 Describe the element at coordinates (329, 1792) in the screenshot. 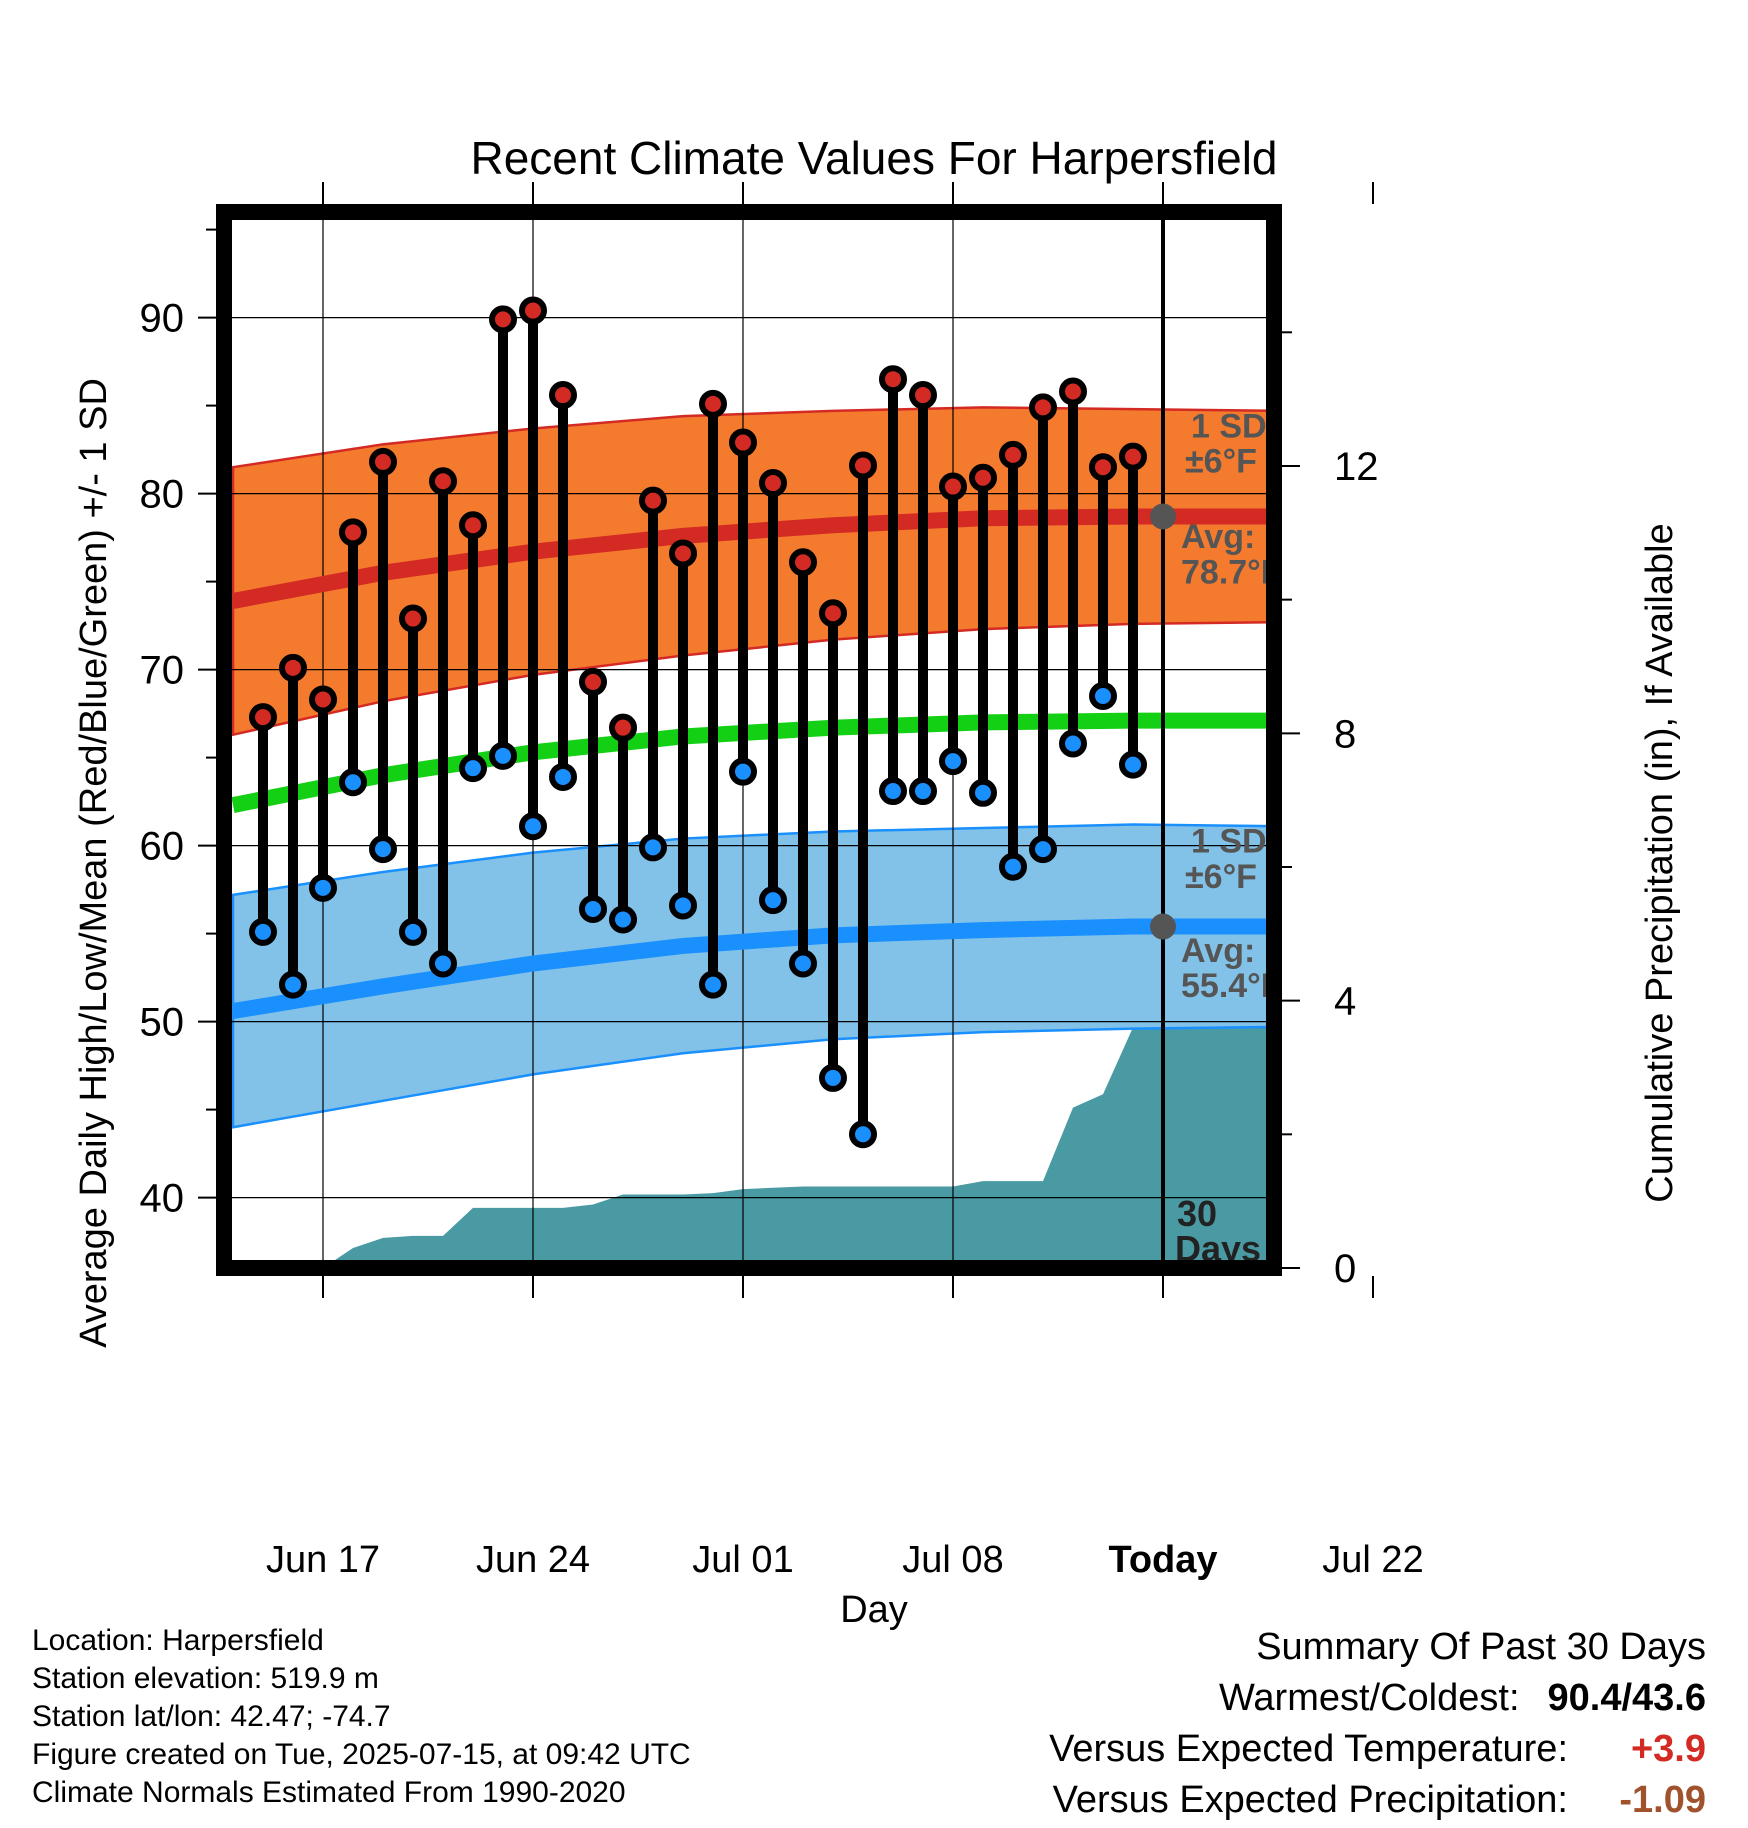

I see `normals-text: Climate Normals Estimated From 1990-2020` at that location.